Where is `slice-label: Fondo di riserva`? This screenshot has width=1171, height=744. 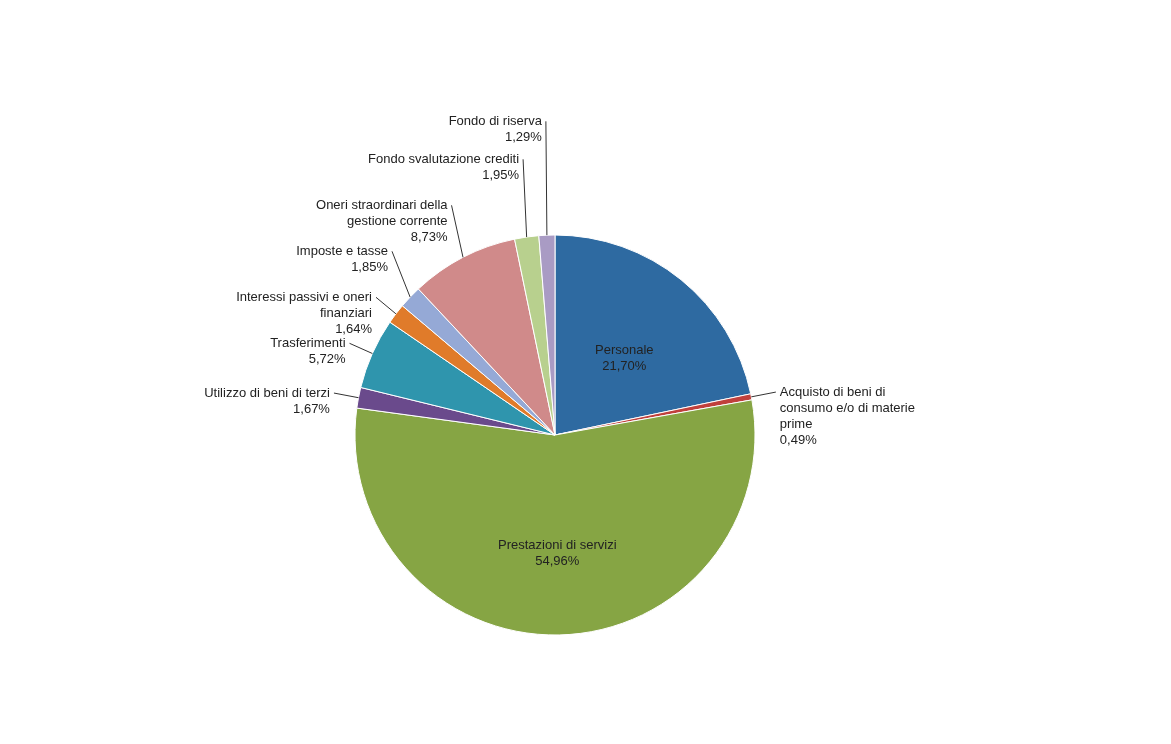
slice-label: Fondo di riserva is located at coordinates (495, 121).